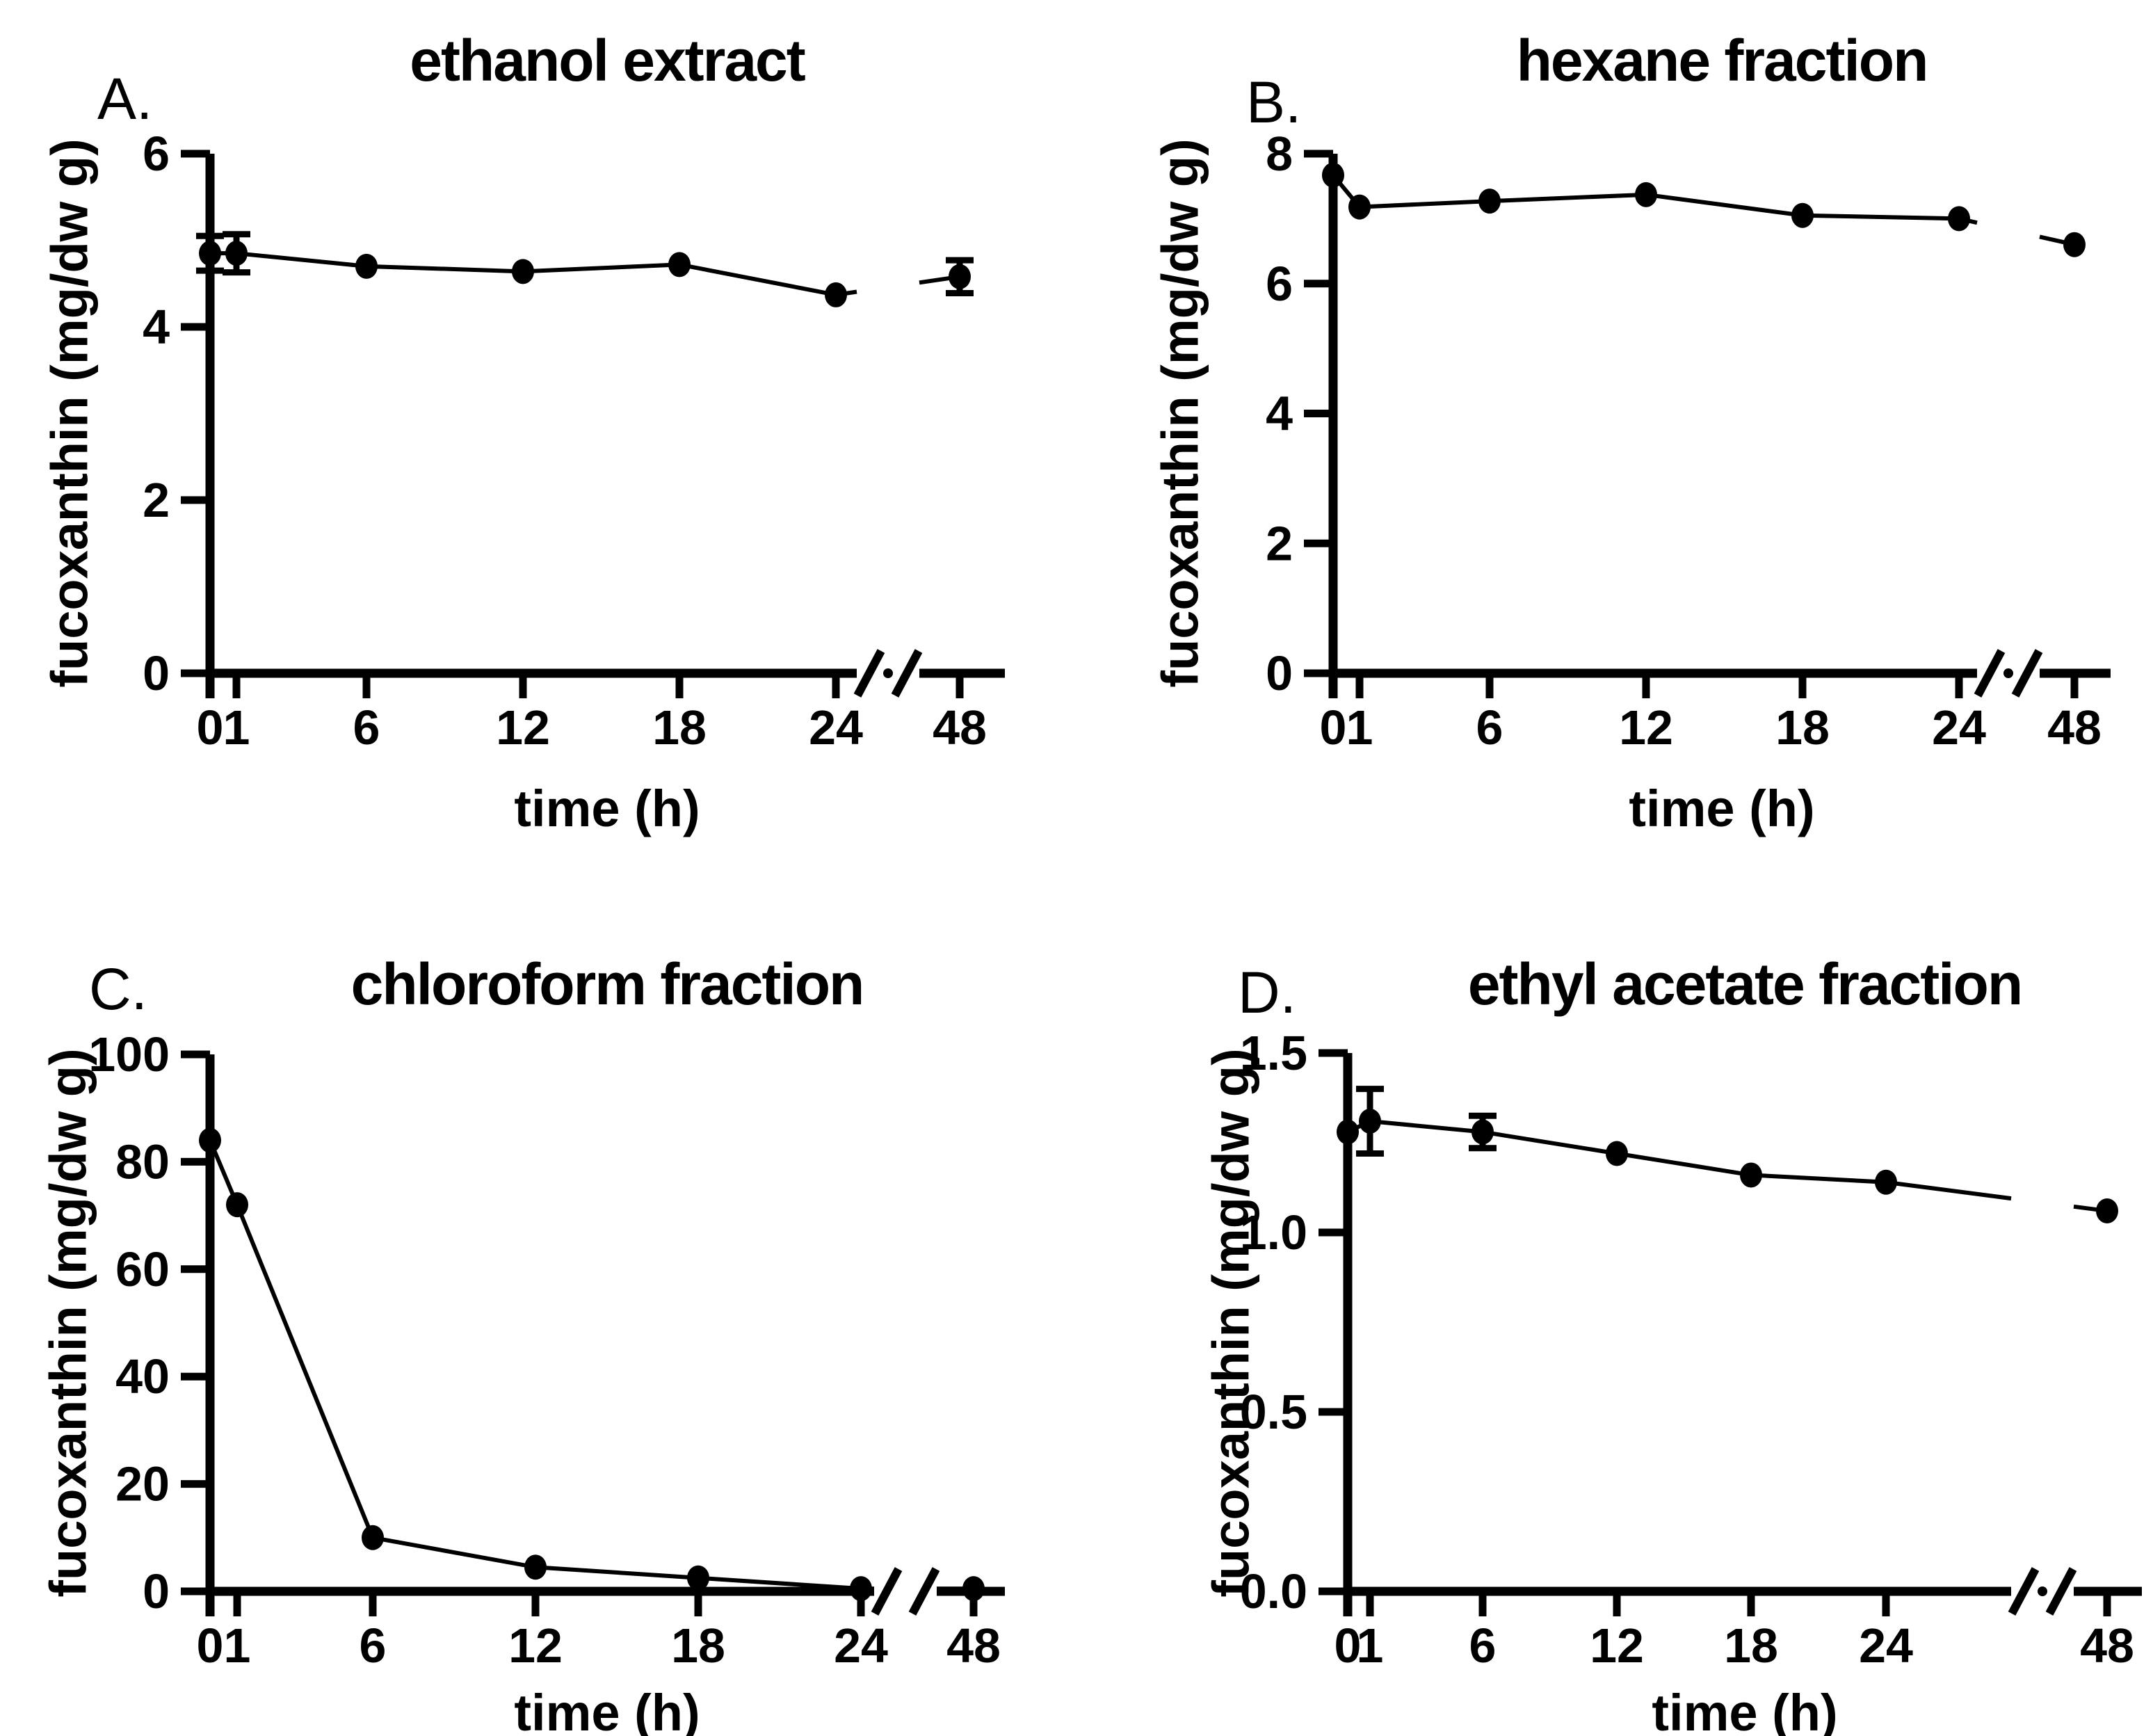 The width and height of the screenshot is (2153, 1736). What do you see at coordinates (1273, 1412) in the screenshot?
I see `y-tick-label: 0.5` at bounding box center [1273, 1412].